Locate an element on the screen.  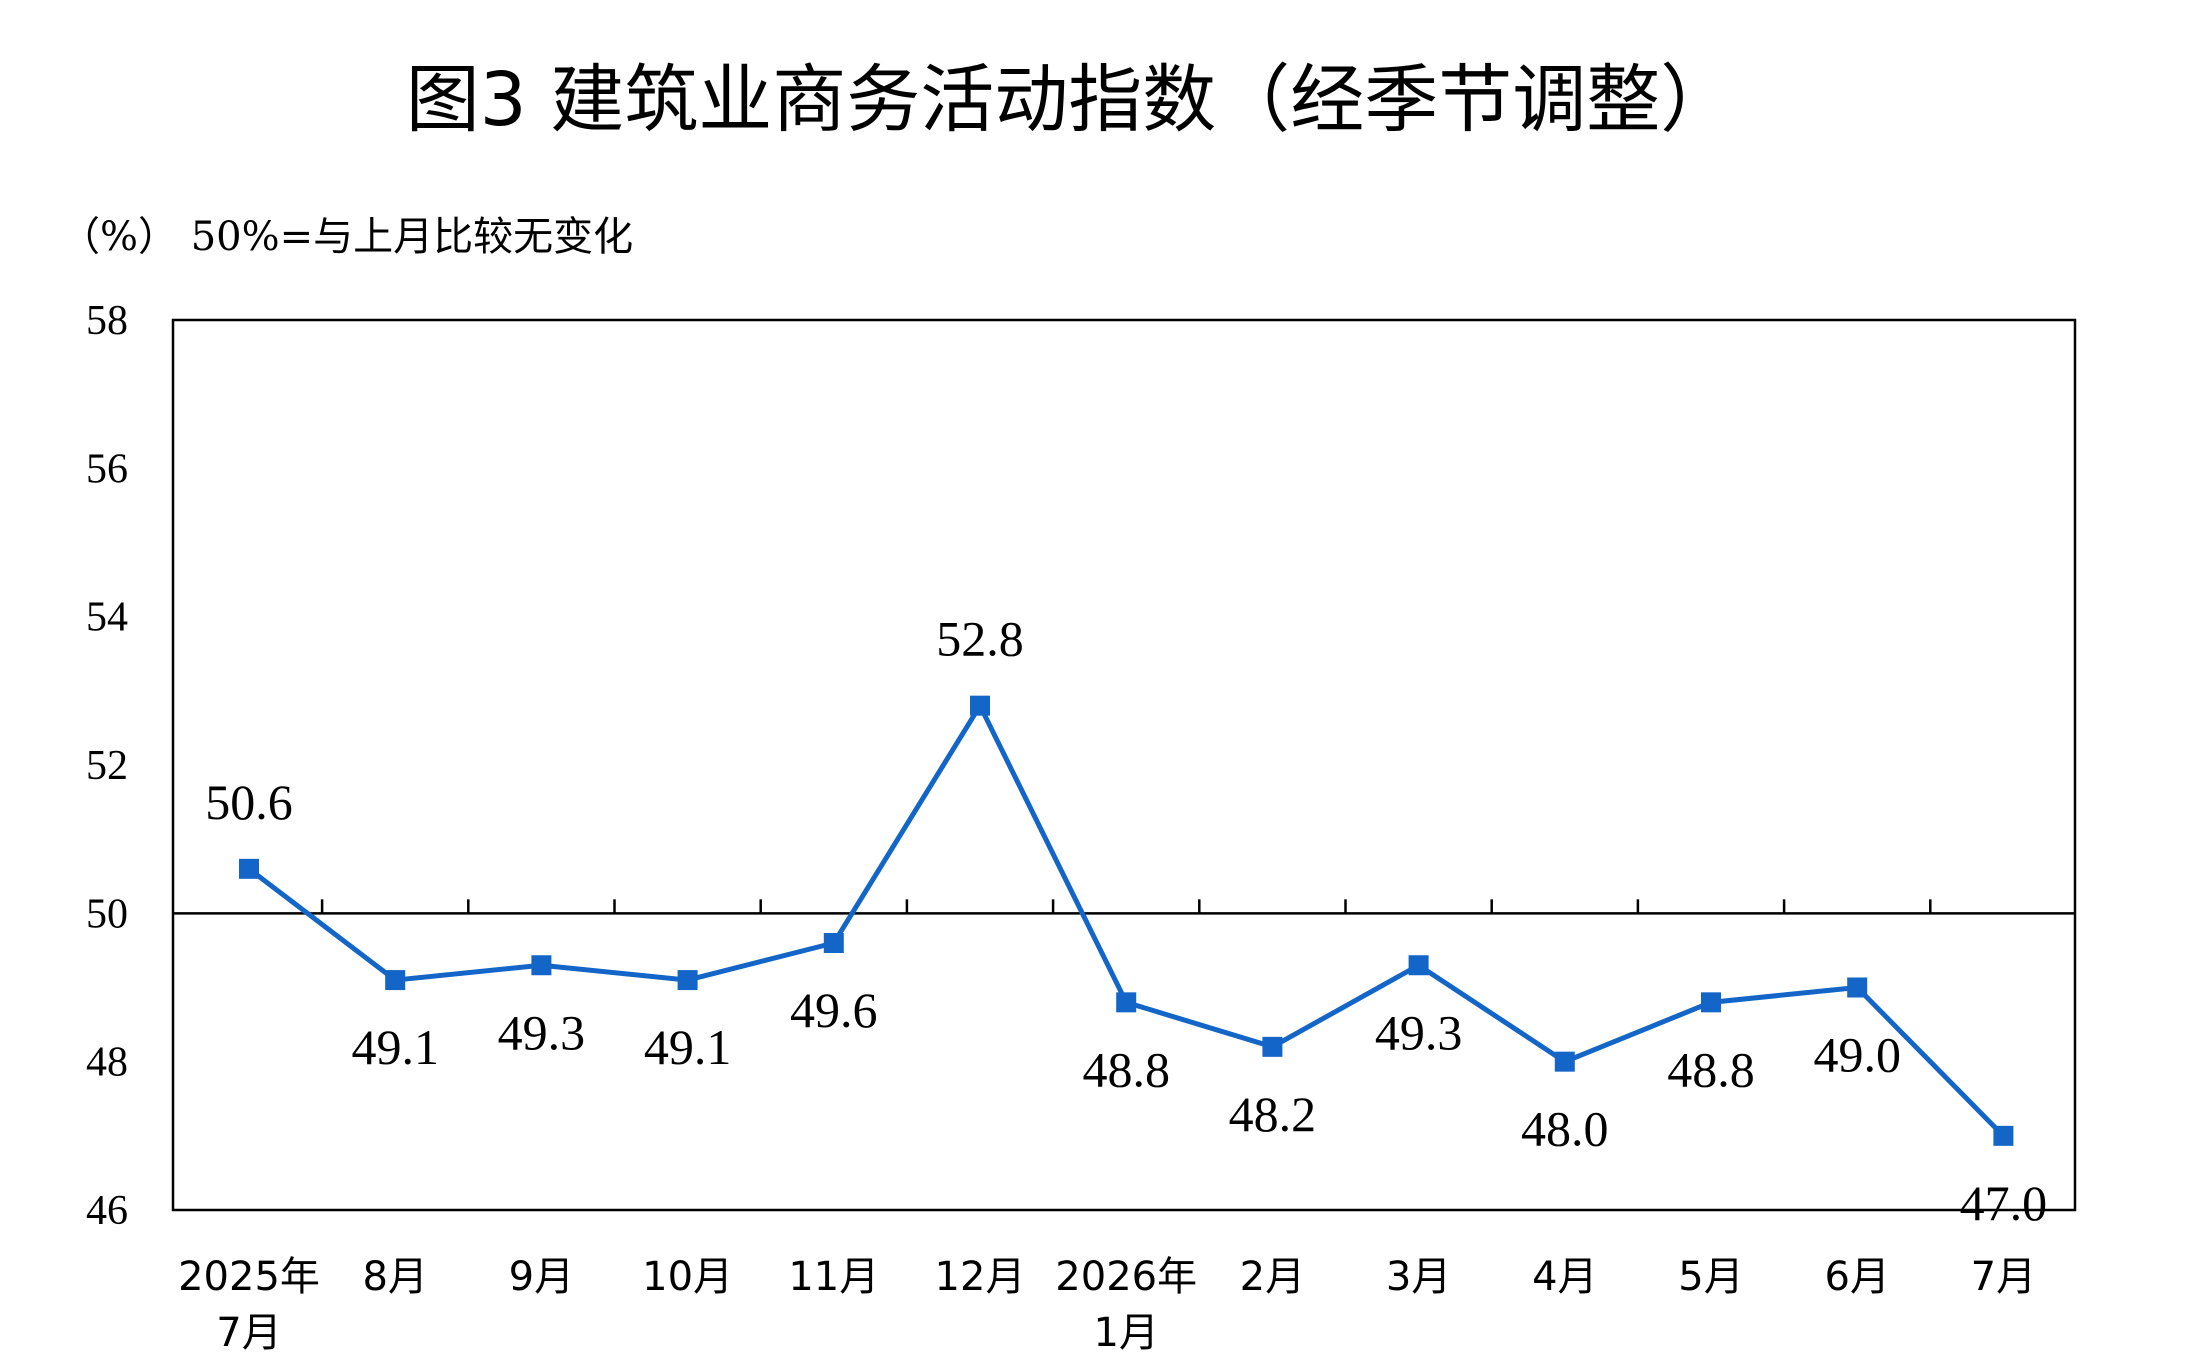
x-tick-label: 5月 is located at coordinates (1710, 1277).